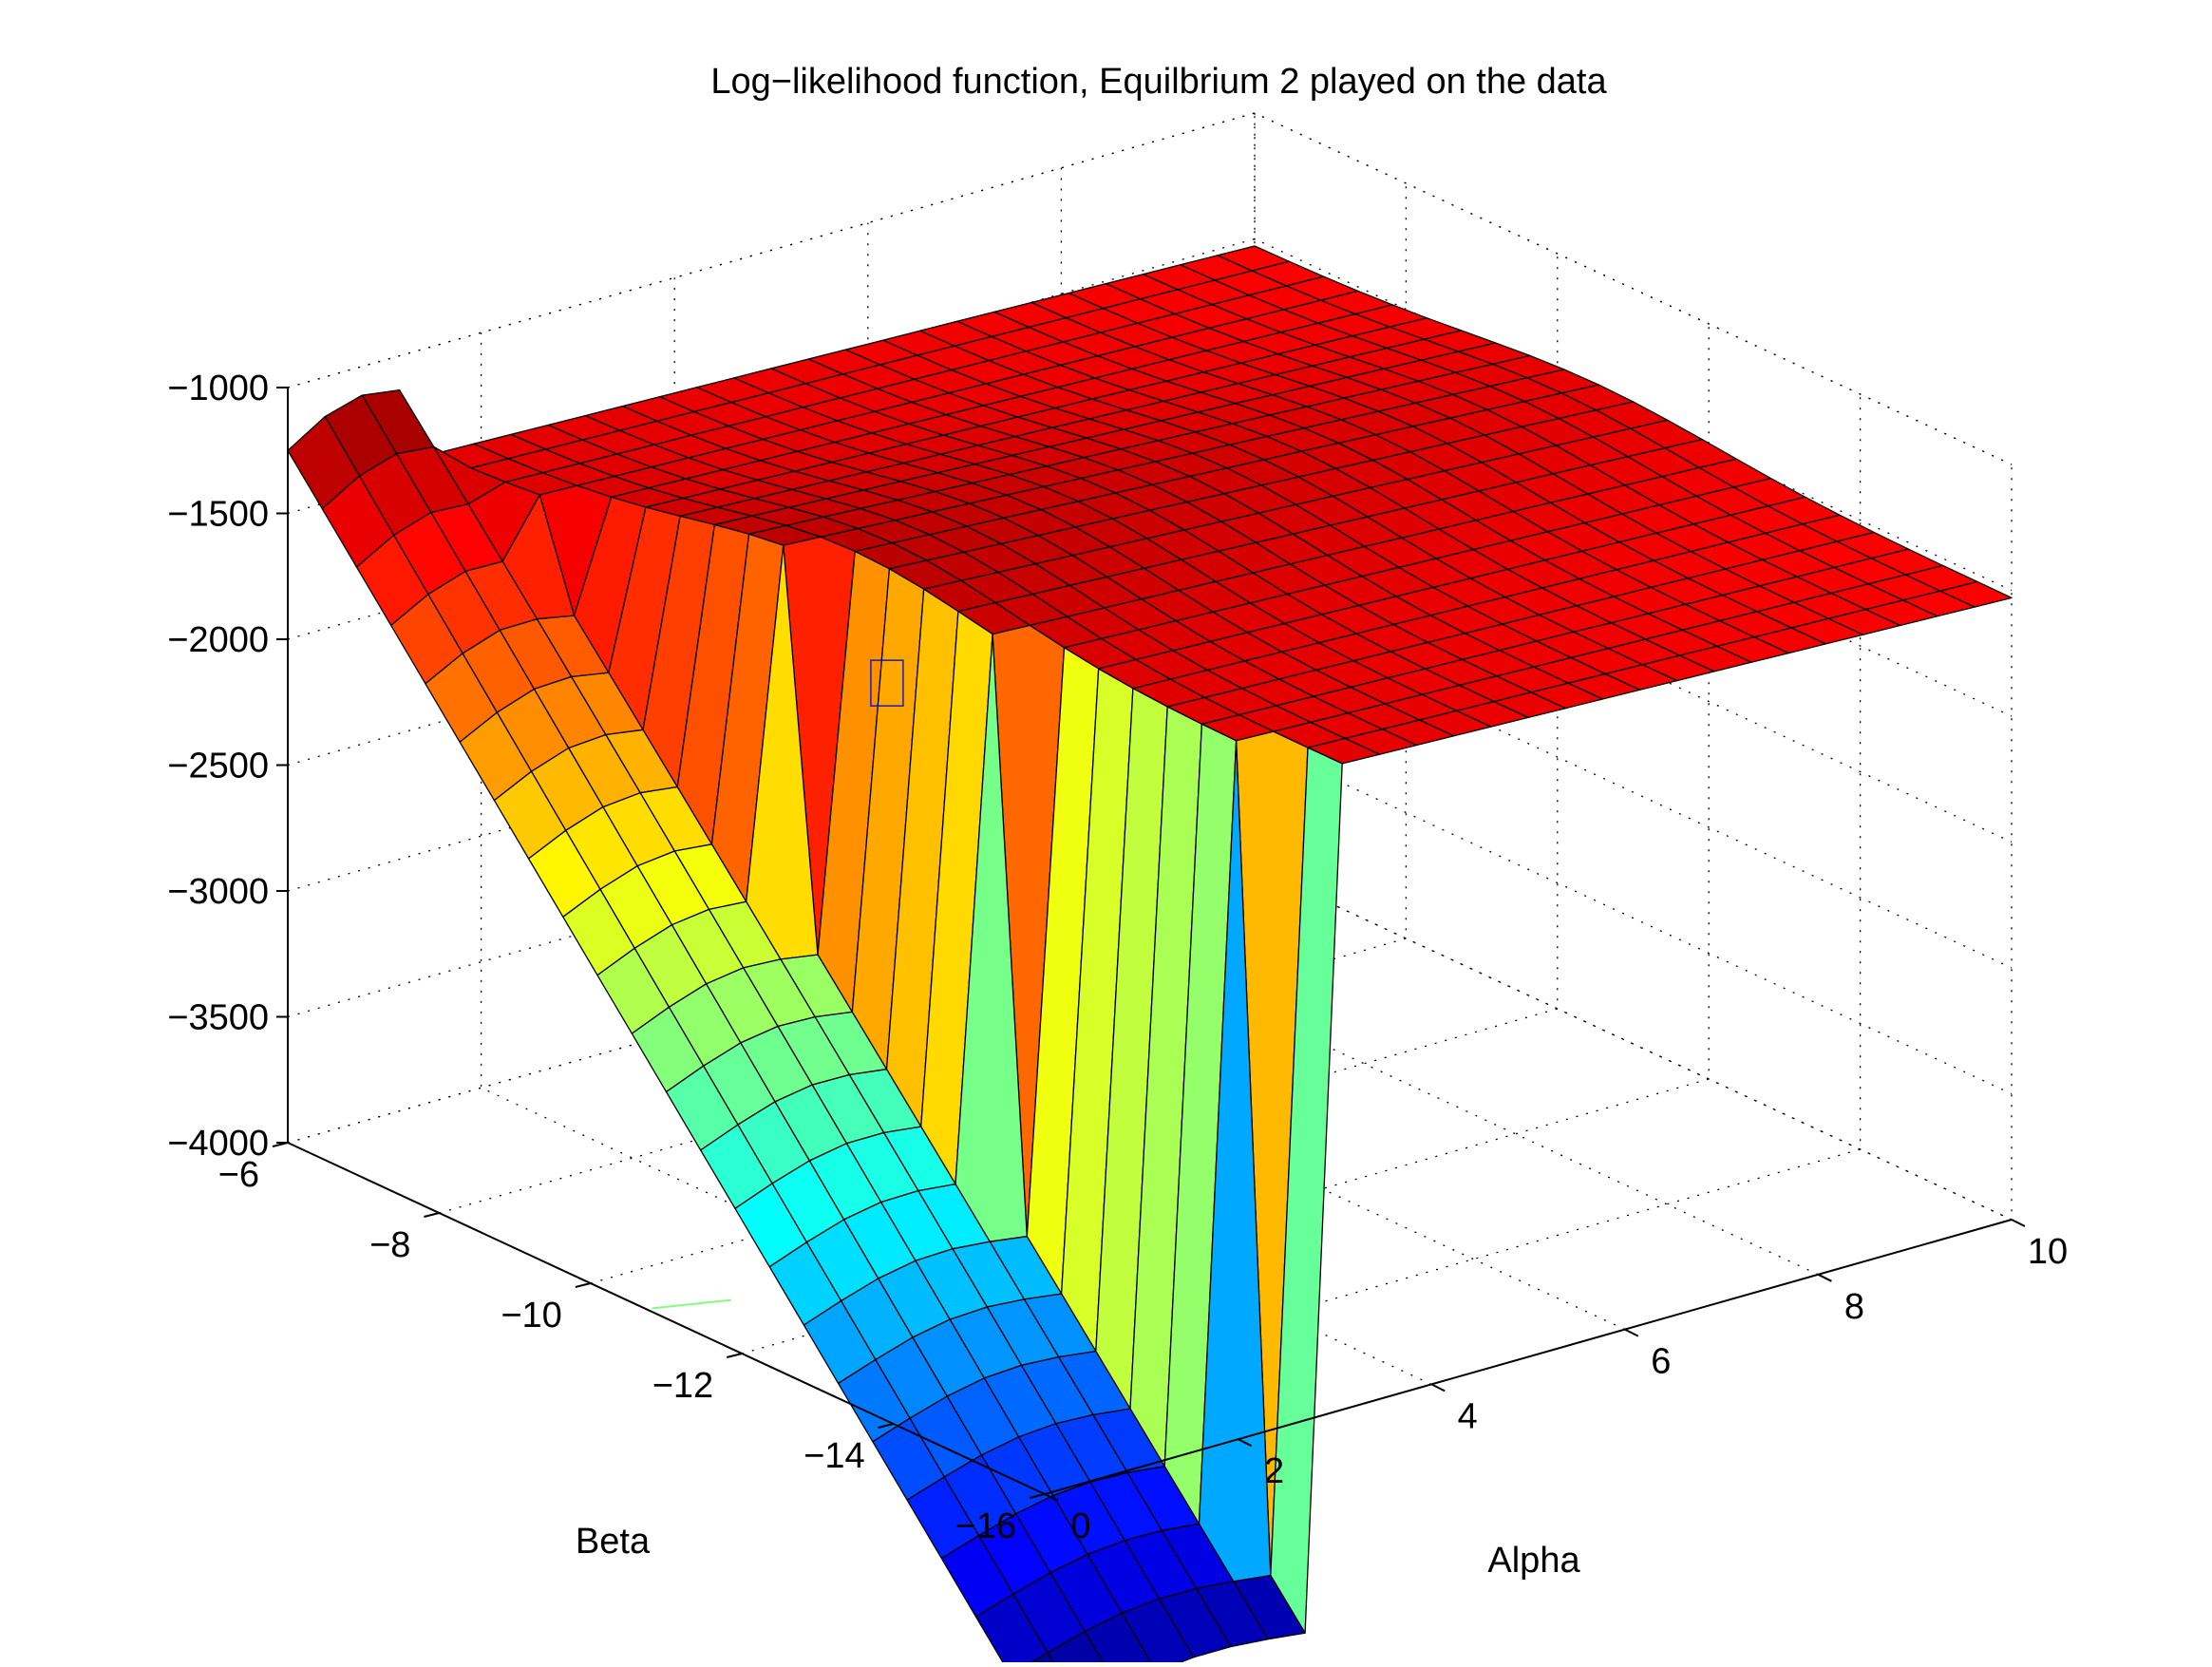 Image resolution: width=2212 pixels, height=1667 pixels. Describe the element at coordinates (531, 1316) in the screenshot. I see `y-tick-label: −10` at that location.